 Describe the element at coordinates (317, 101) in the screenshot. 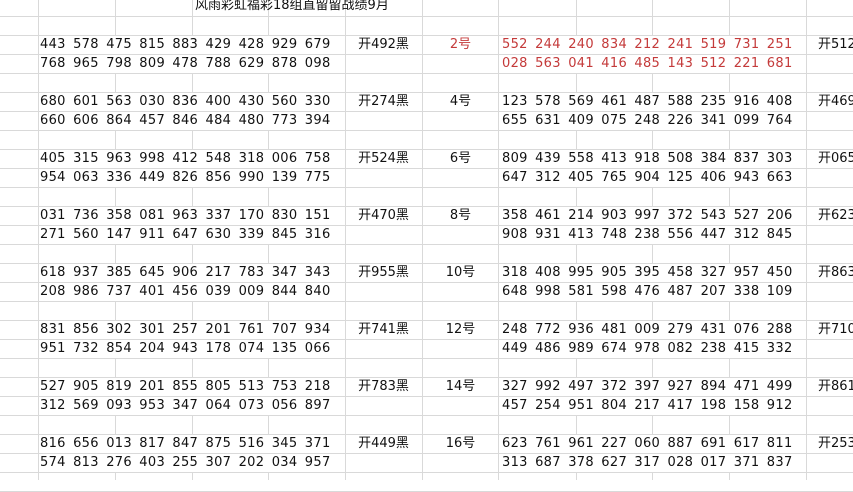

I see `left-number-cell: 330` at that location.